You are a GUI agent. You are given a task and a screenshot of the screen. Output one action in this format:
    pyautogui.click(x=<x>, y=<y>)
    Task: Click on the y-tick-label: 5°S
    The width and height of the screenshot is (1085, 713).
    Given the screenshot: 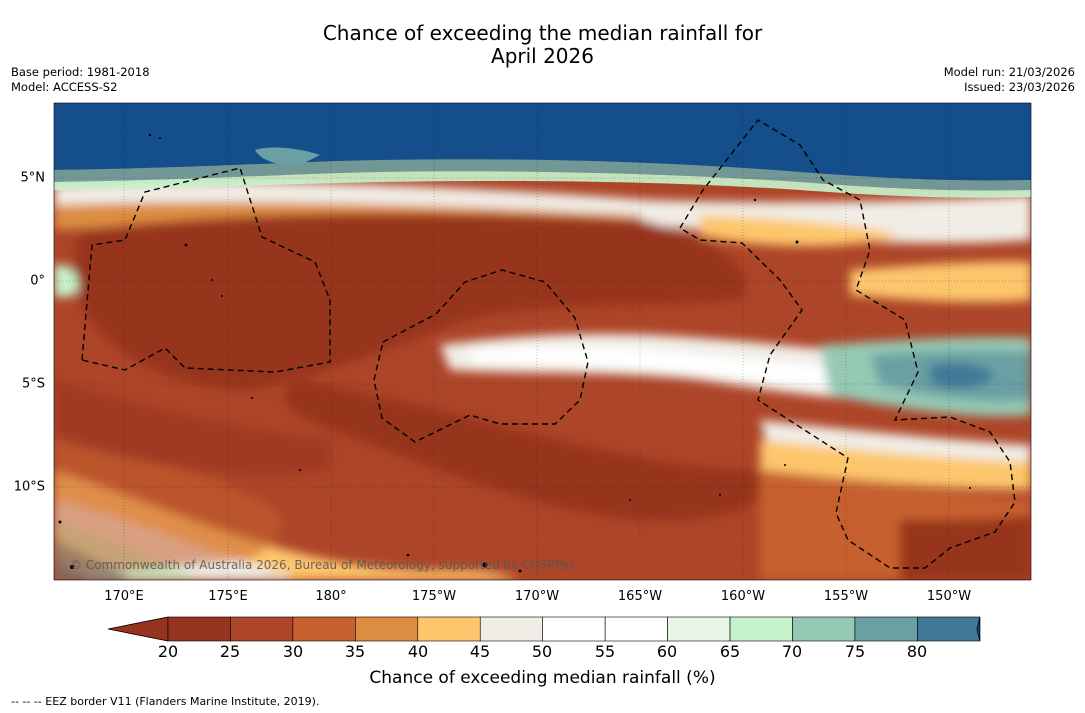 What is the action you would take?
    pyautogui.click(x=33, y=384)
    